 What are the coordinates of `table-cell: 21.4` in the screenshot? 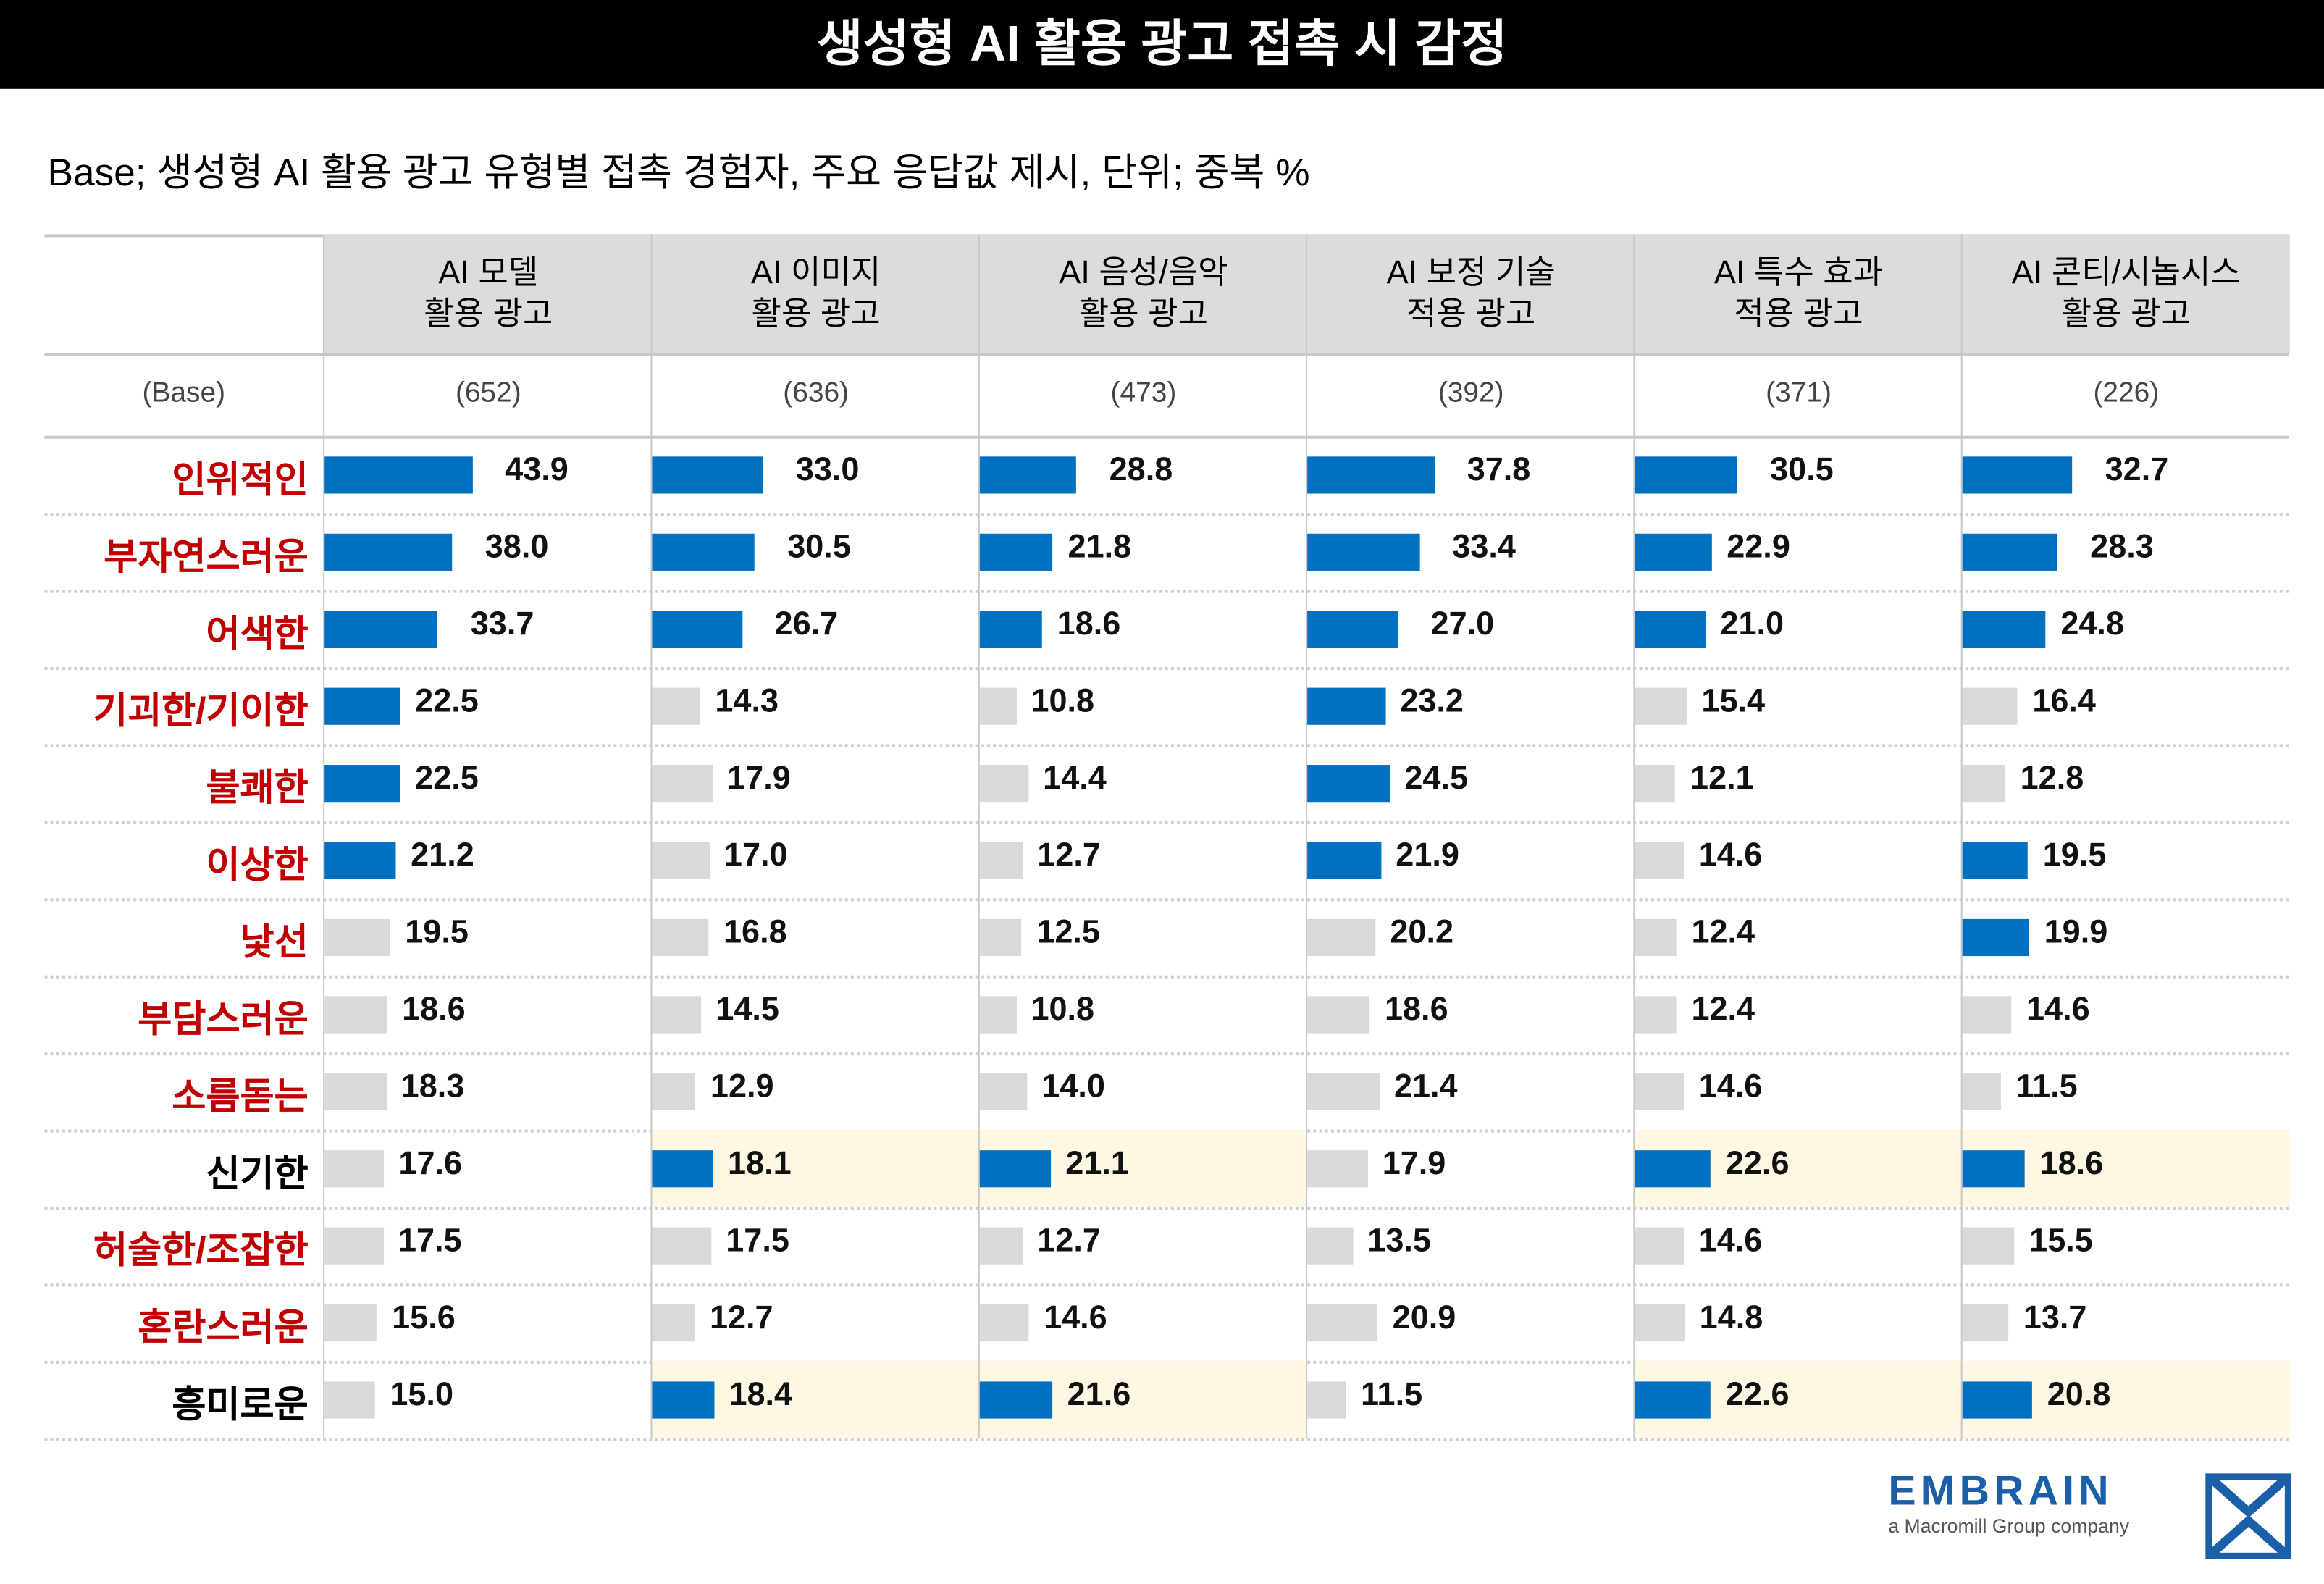 It's located at (1470, 1091).